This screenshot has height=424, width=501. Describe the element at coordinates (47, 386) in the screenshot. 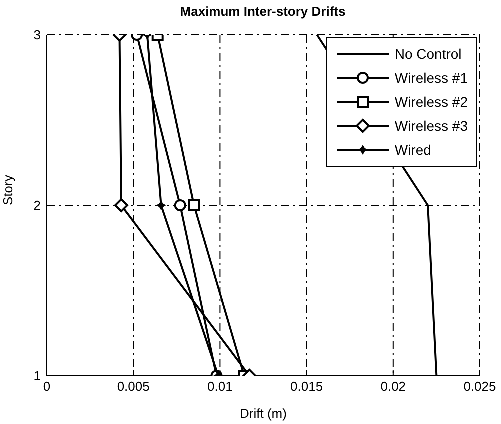

I see `x-tick-label: 0` at that location.